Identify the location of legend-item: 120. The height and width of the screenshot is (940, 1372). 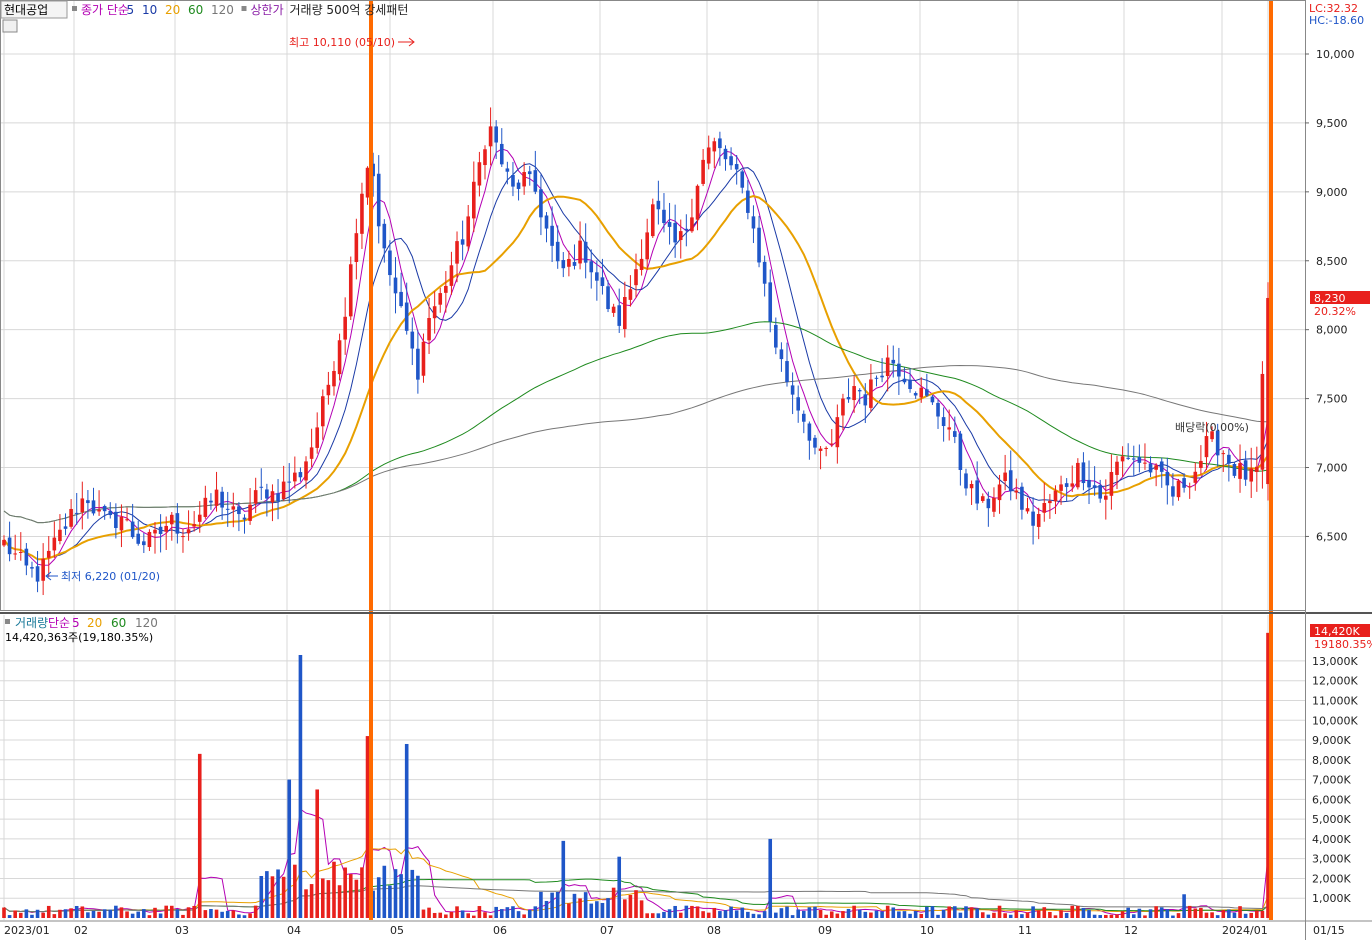
(146, 623).